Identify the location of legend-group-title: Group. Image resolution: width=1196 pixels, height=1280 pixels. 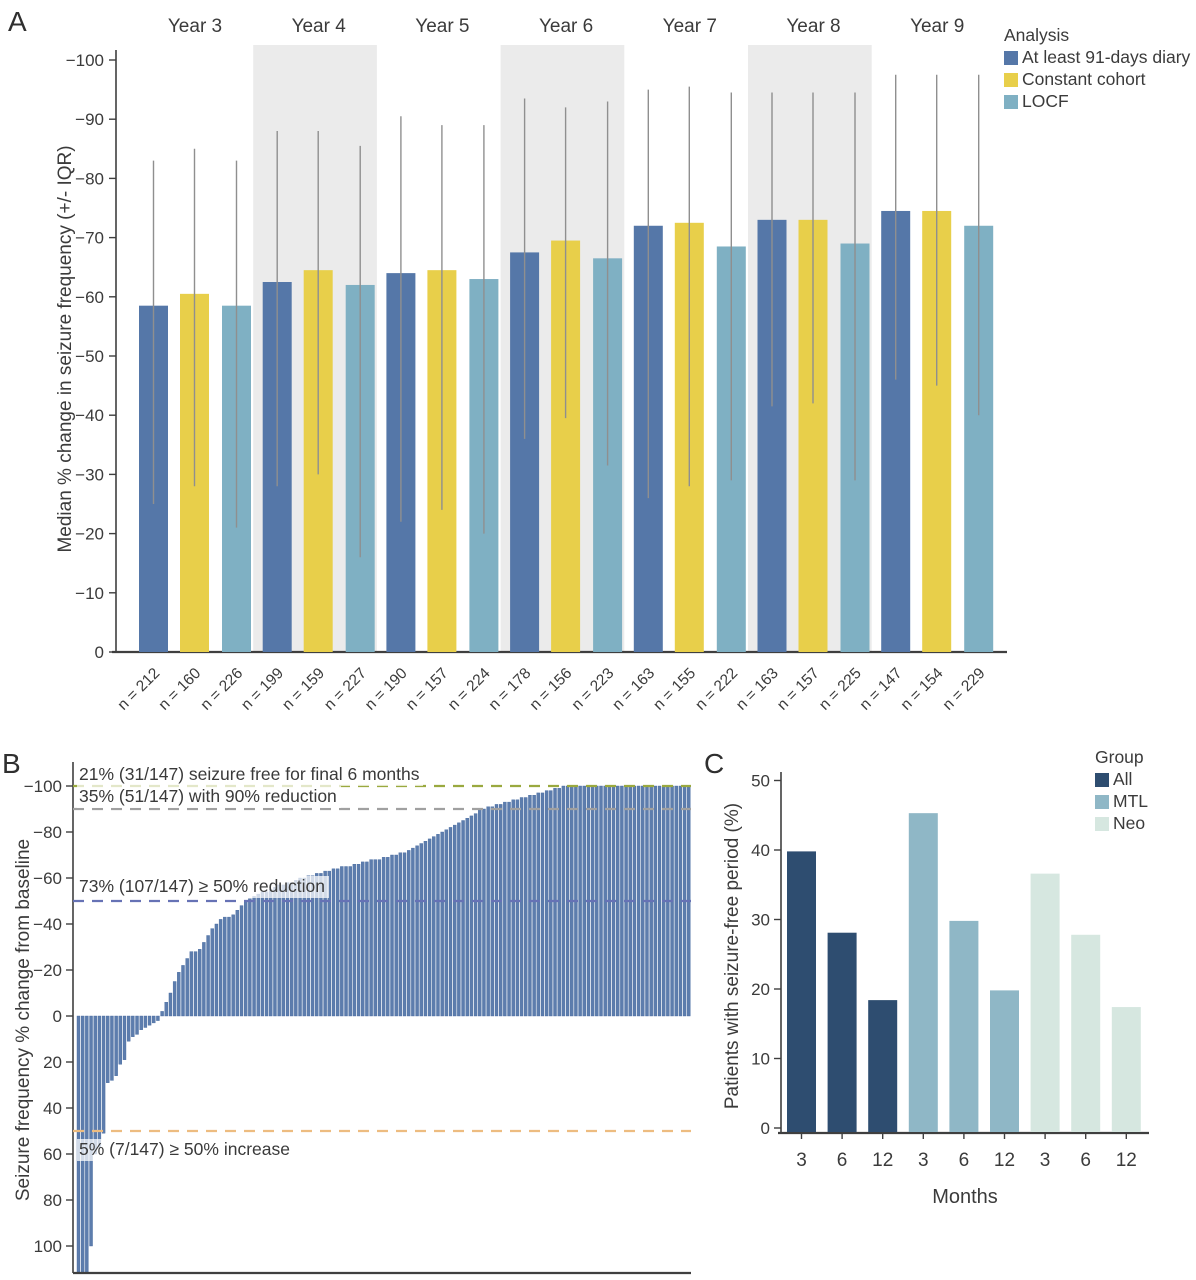
(1119, 757).